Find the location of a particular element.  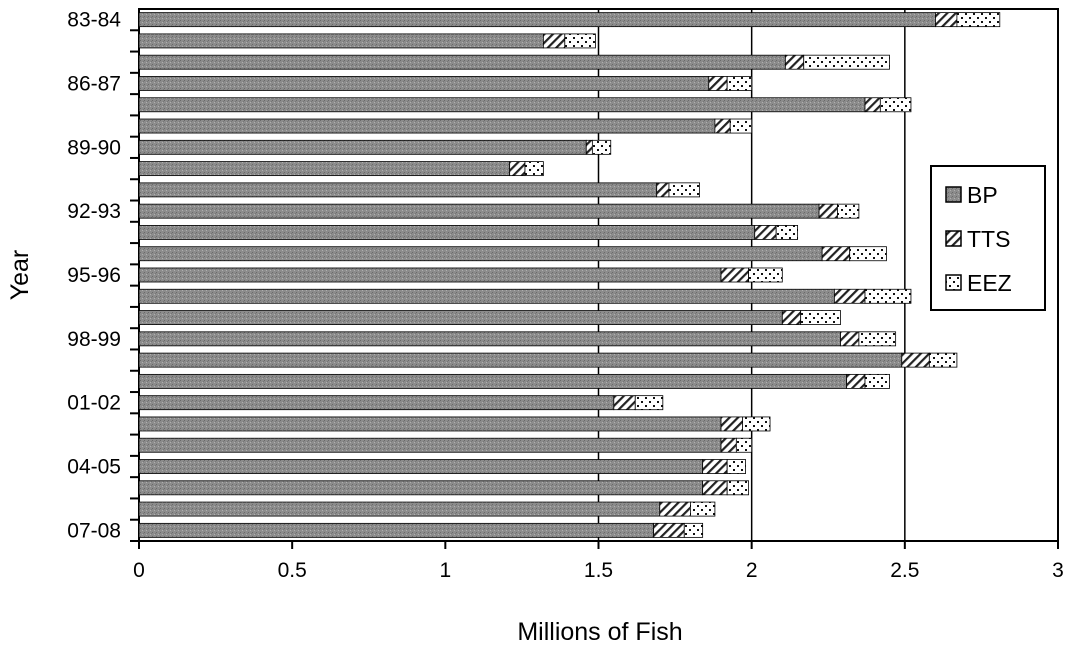

y-tick-label: 98-99 is located at coordinates (94, 339).